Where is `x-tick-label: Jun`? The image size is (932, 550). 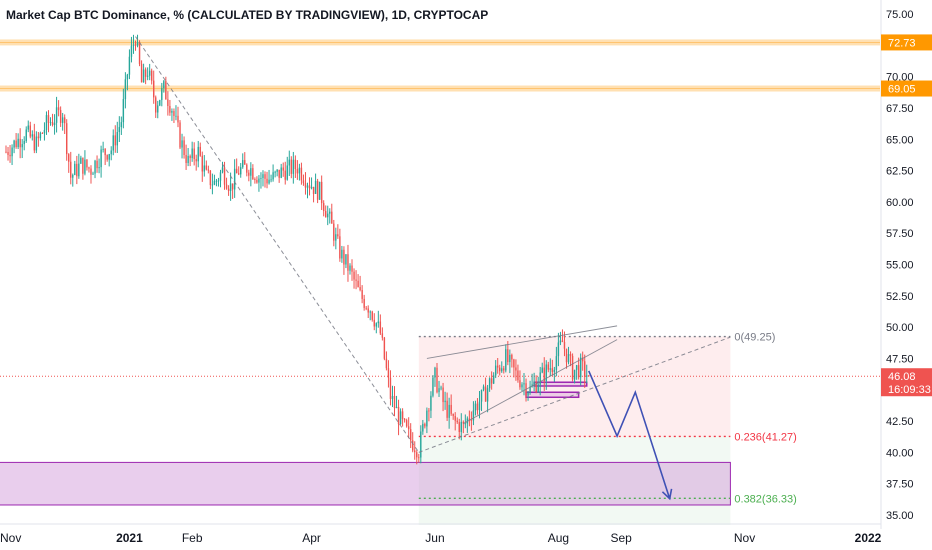
x-tick-label: Jun is located at coordinates (434, 538).